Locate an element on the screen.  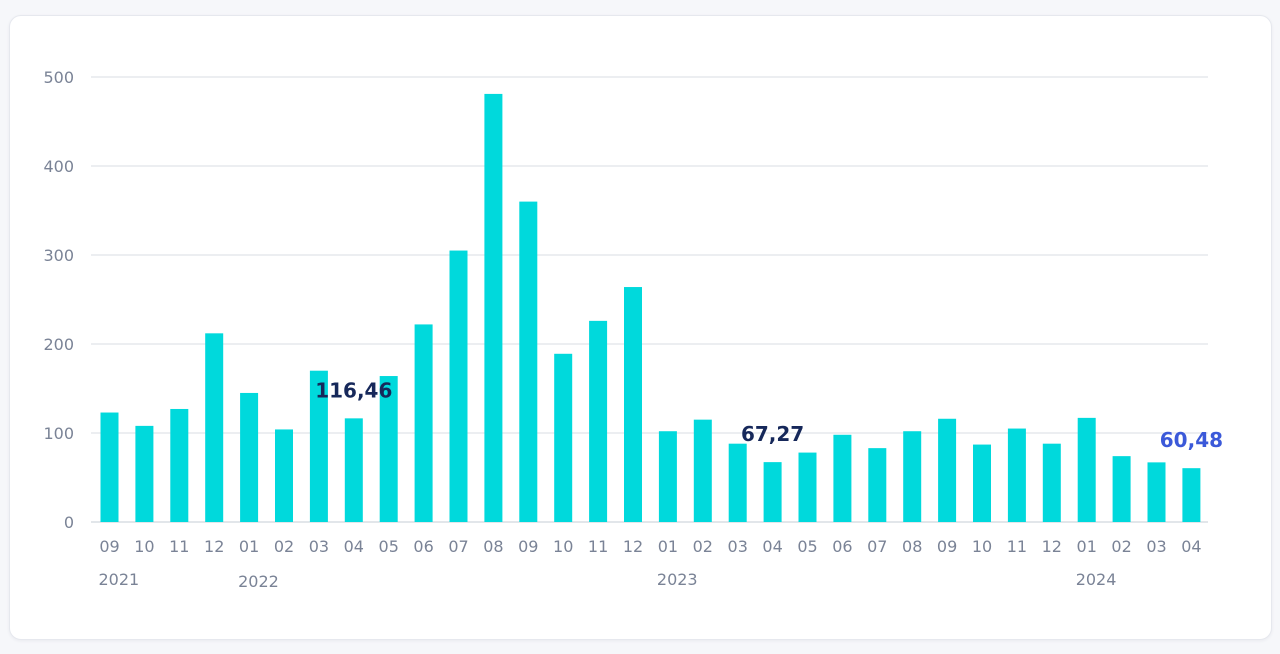
year-label: 2022 is located at coordinates (258, 581).